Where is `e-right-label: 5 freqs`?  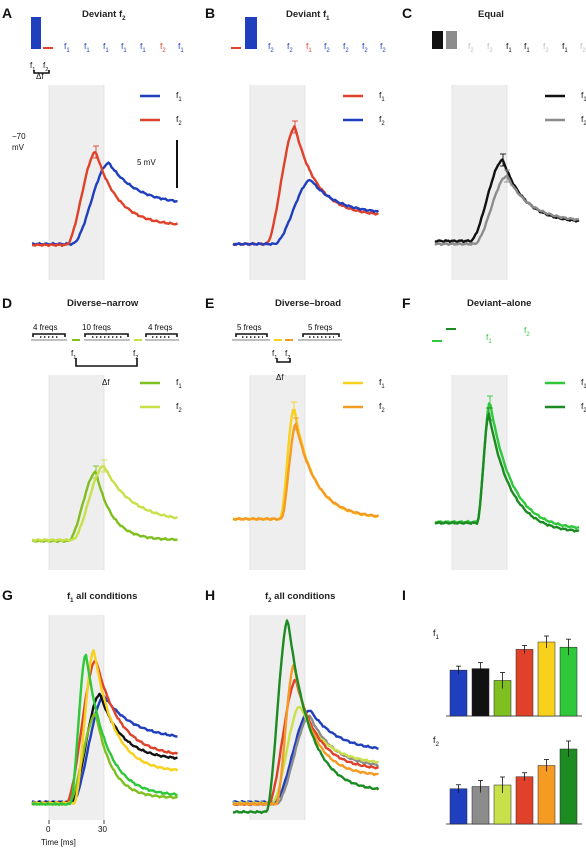
e-right-label: 5 freqs is located at coordinates (320, 327).